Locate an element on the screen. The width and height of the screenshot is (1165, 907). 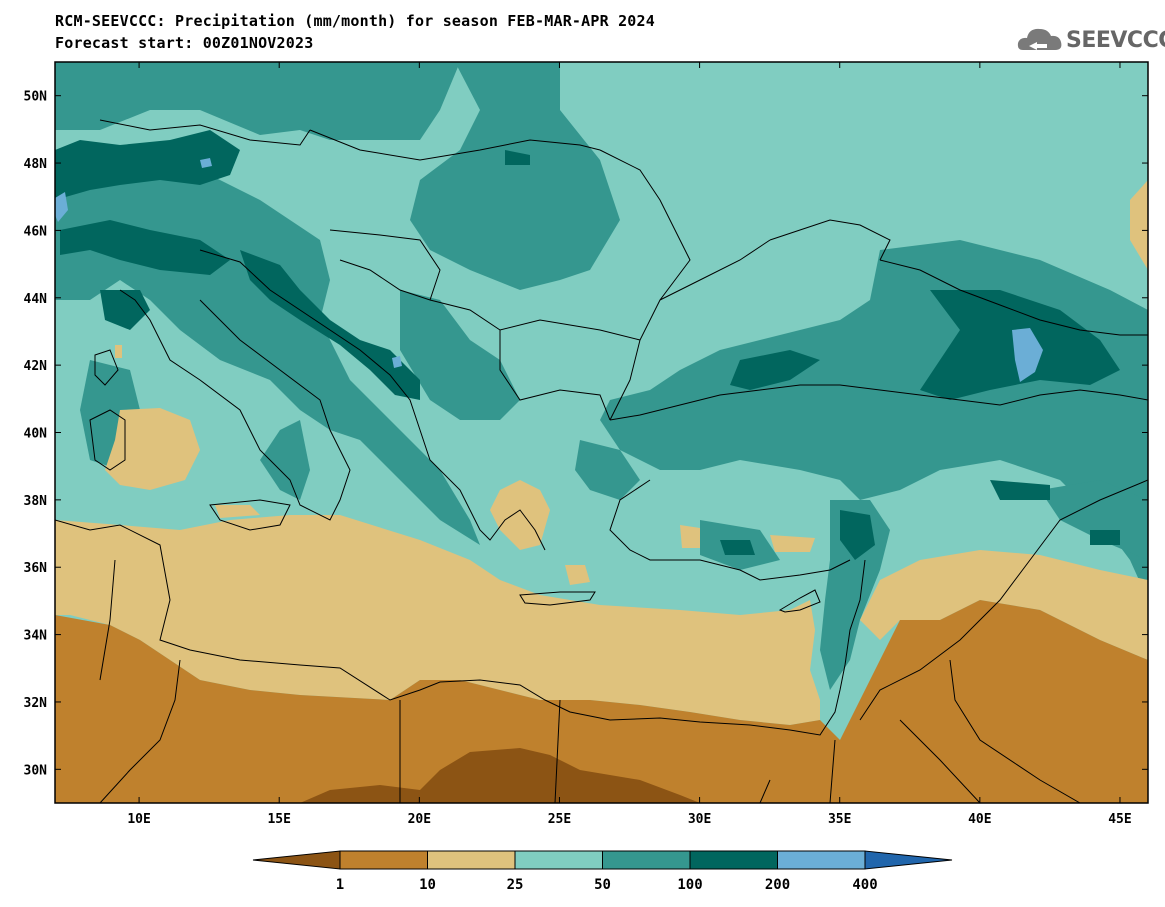
lat-tick-label: 44N is located at coordinates (36, 299).